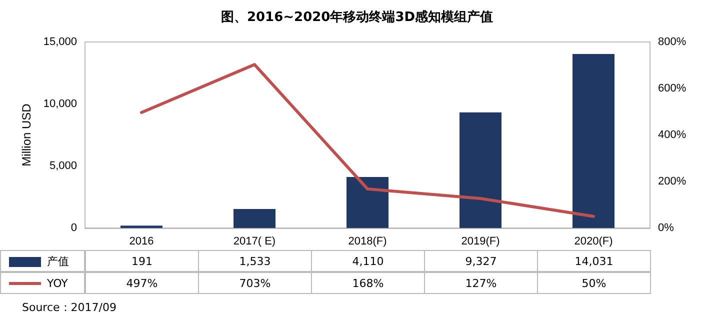  What do you see at coordinates (63, 166) in the screenshot?
I see `y-tick-label: 5,000` at bounding box center [63, 166].